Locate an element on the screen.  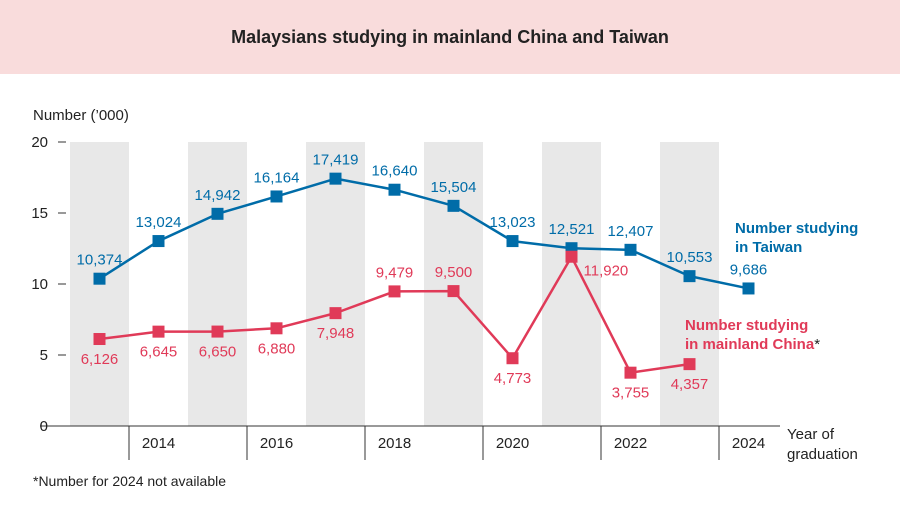
legend-china: in mainland China* is located at coordinates (752, 344).